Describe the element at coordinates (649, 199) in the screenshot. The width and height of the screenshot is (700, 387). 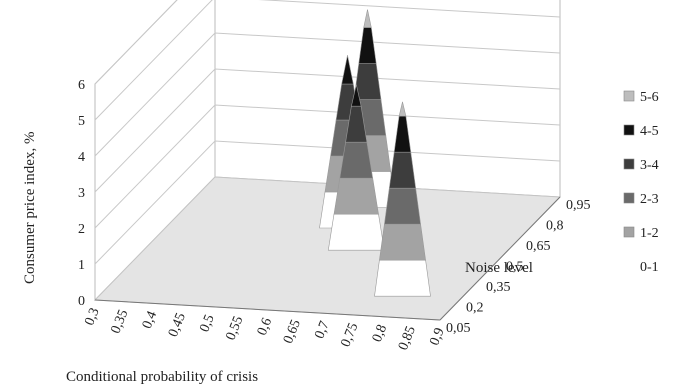
I see `legend-label: 2-3` at that location.